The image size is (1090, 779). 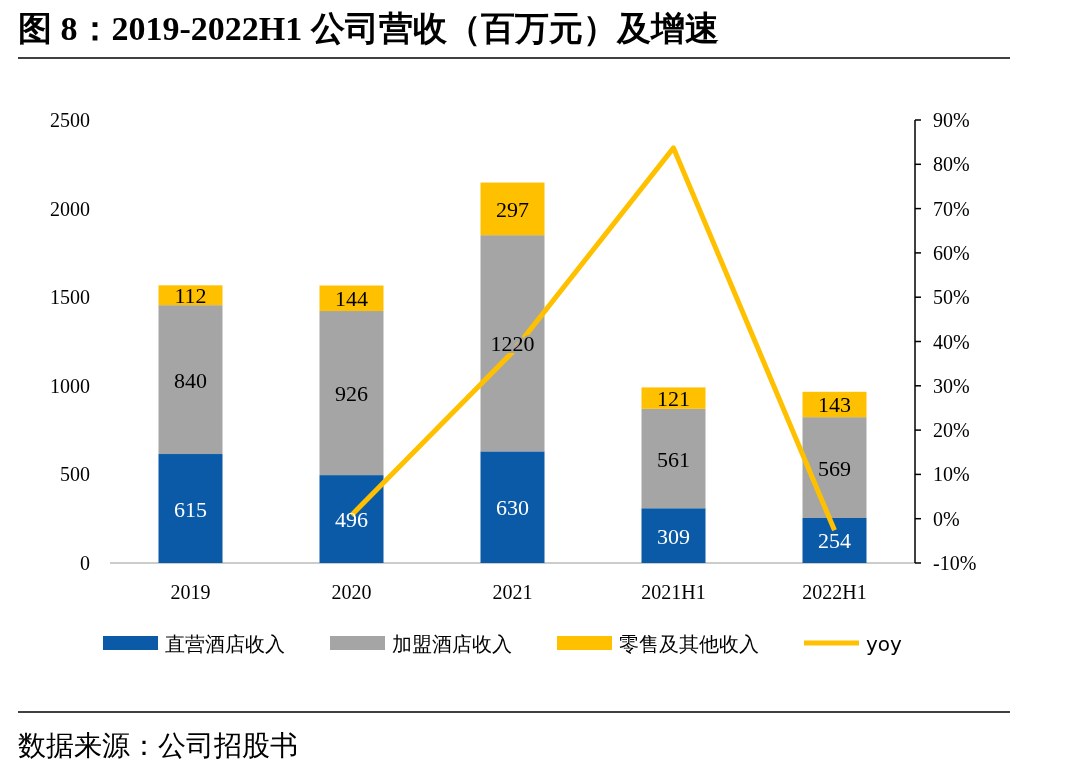 What do you see at coordinates (70, 120) in the screenshot?
I see `y-tick-label: 2500` at bounding box center [70, 120].